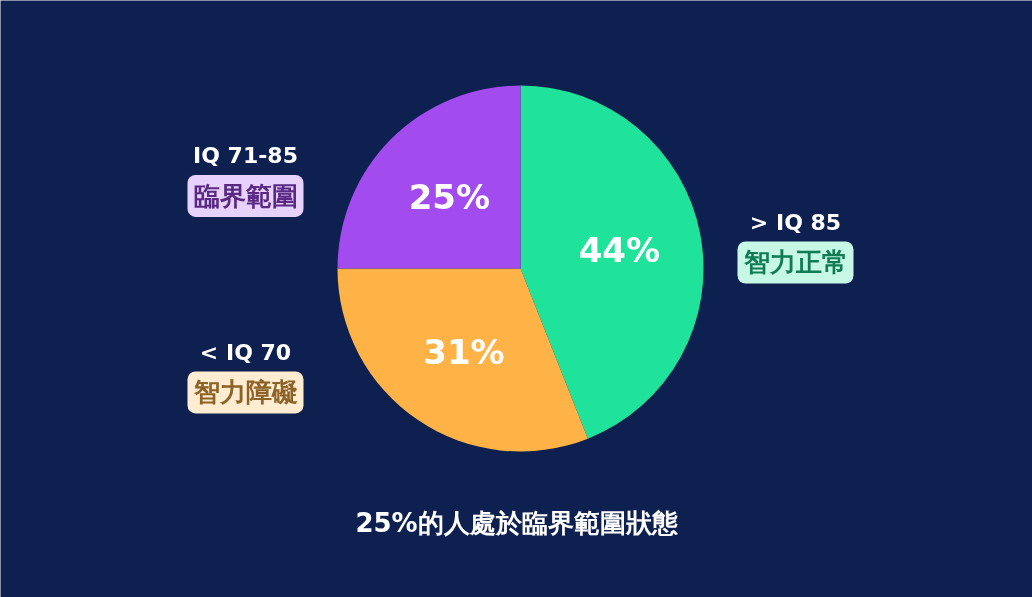 The height and width of the screenshot is (597, 1032). Describe the element at coordinates (795, 244) in the screenshot. I see `slice-label: > IQ 85 智力正常` at that location.